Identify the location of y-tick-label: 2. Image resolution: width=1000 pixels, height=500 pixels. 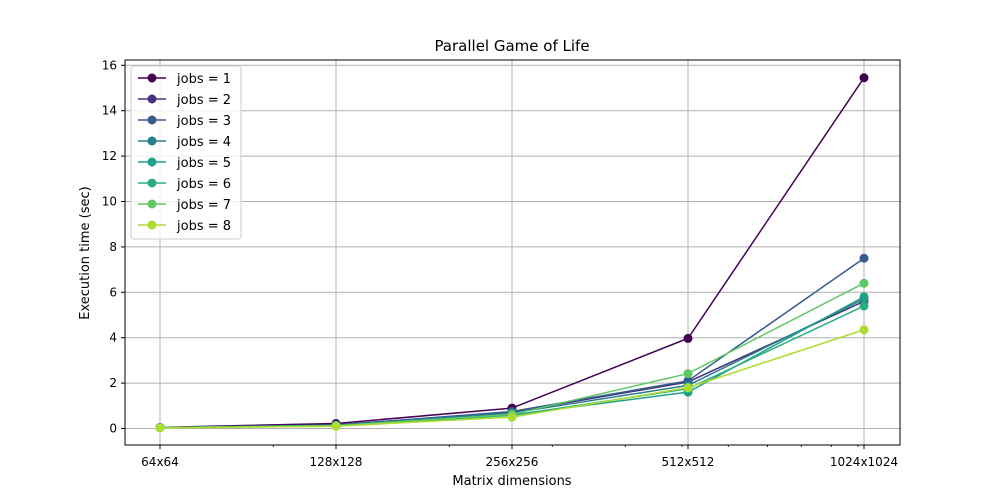
(113, 383).